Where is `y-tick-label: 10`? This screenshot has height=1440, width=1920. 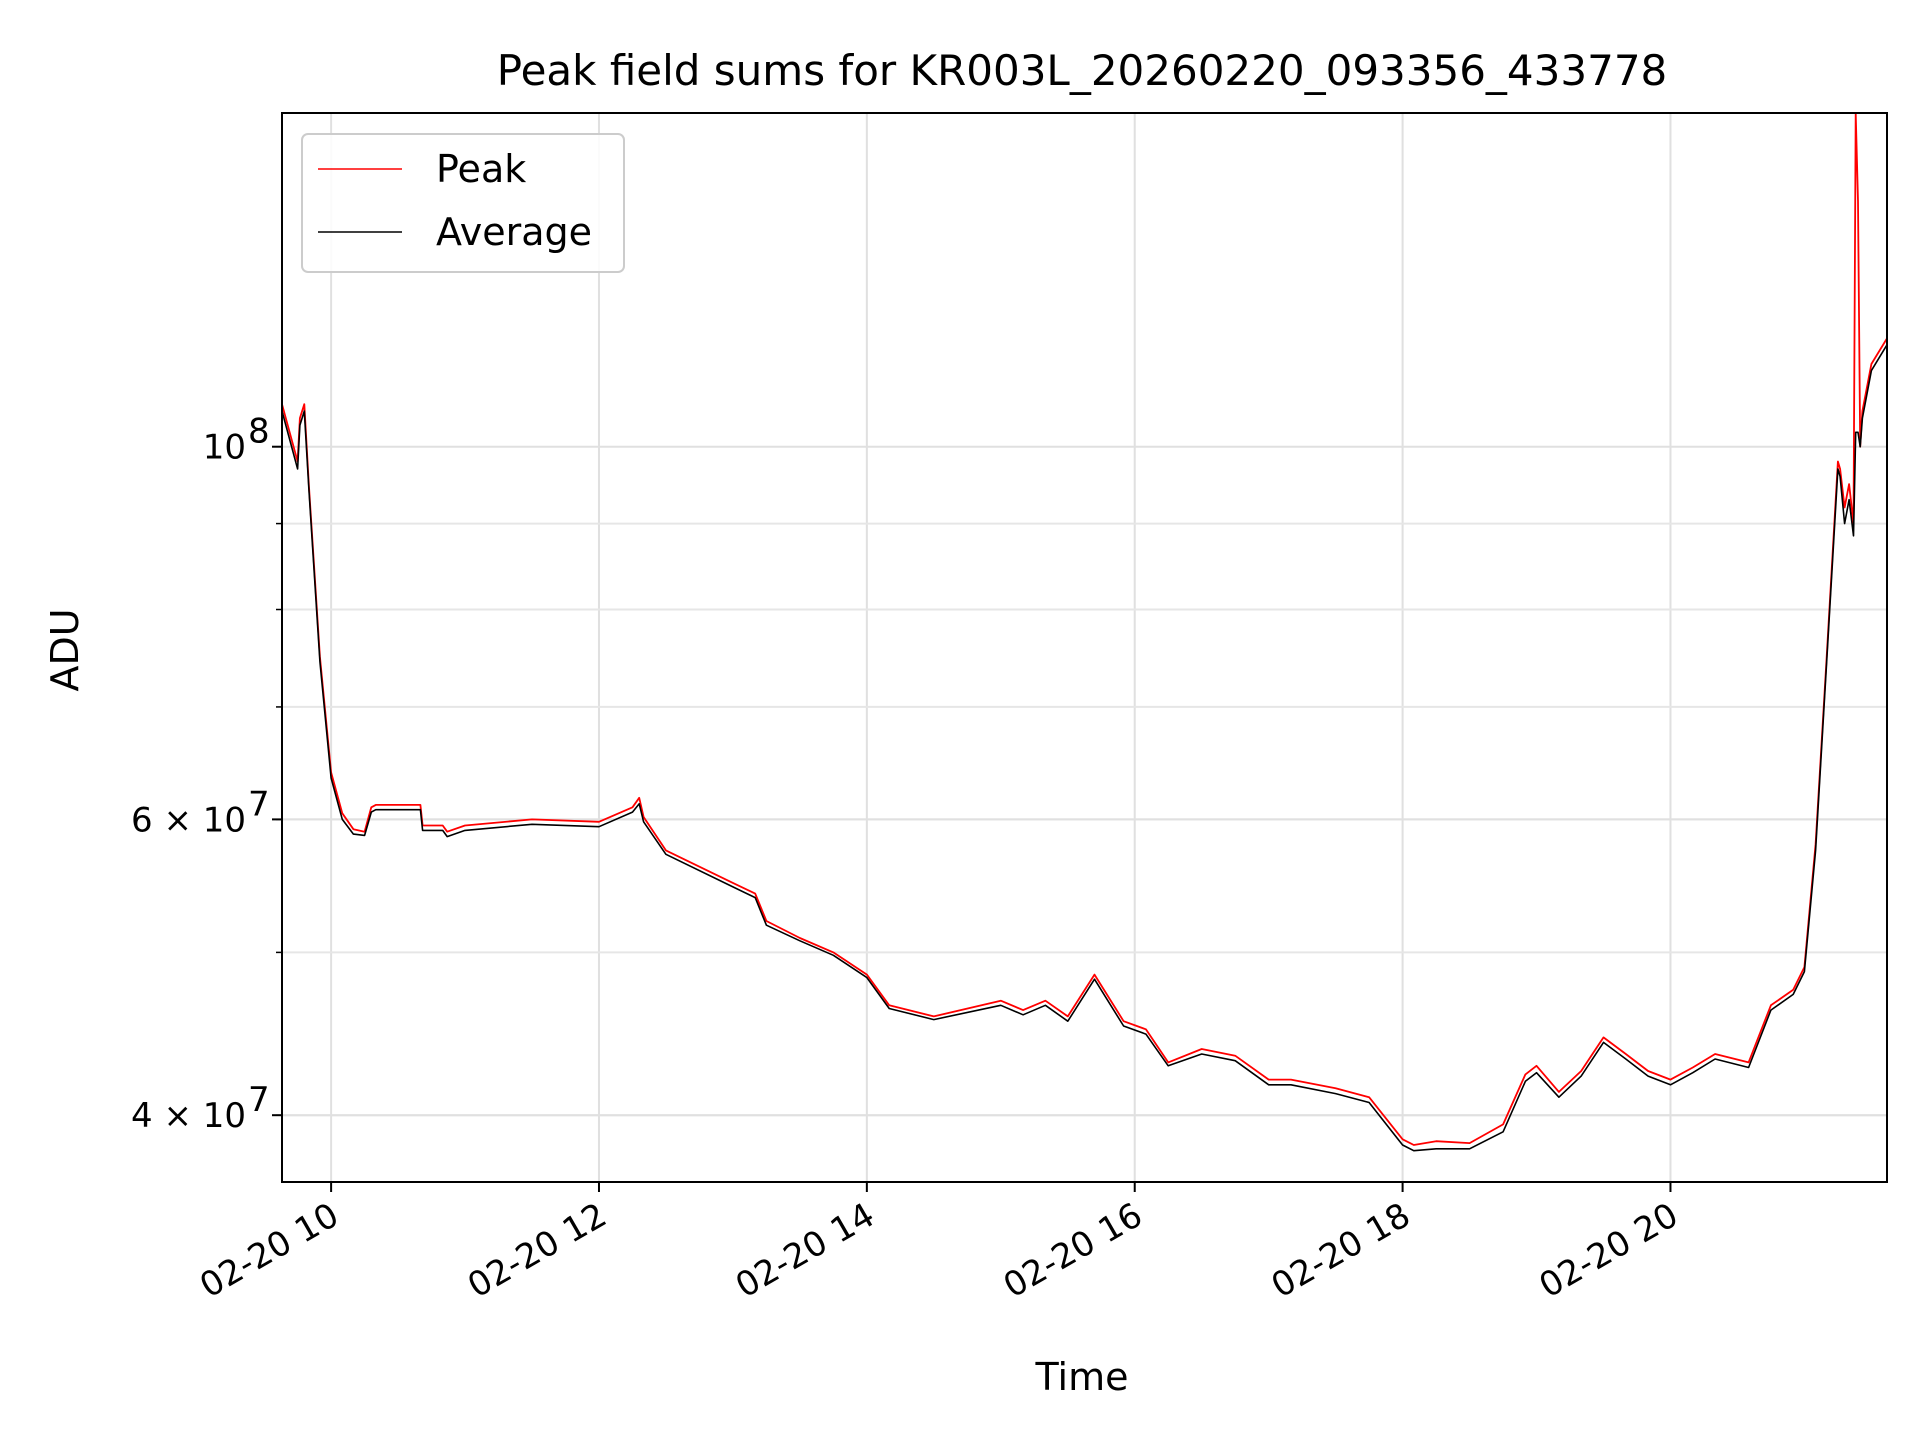 y-tick-label: 10 is located at coordinates (224, 448).